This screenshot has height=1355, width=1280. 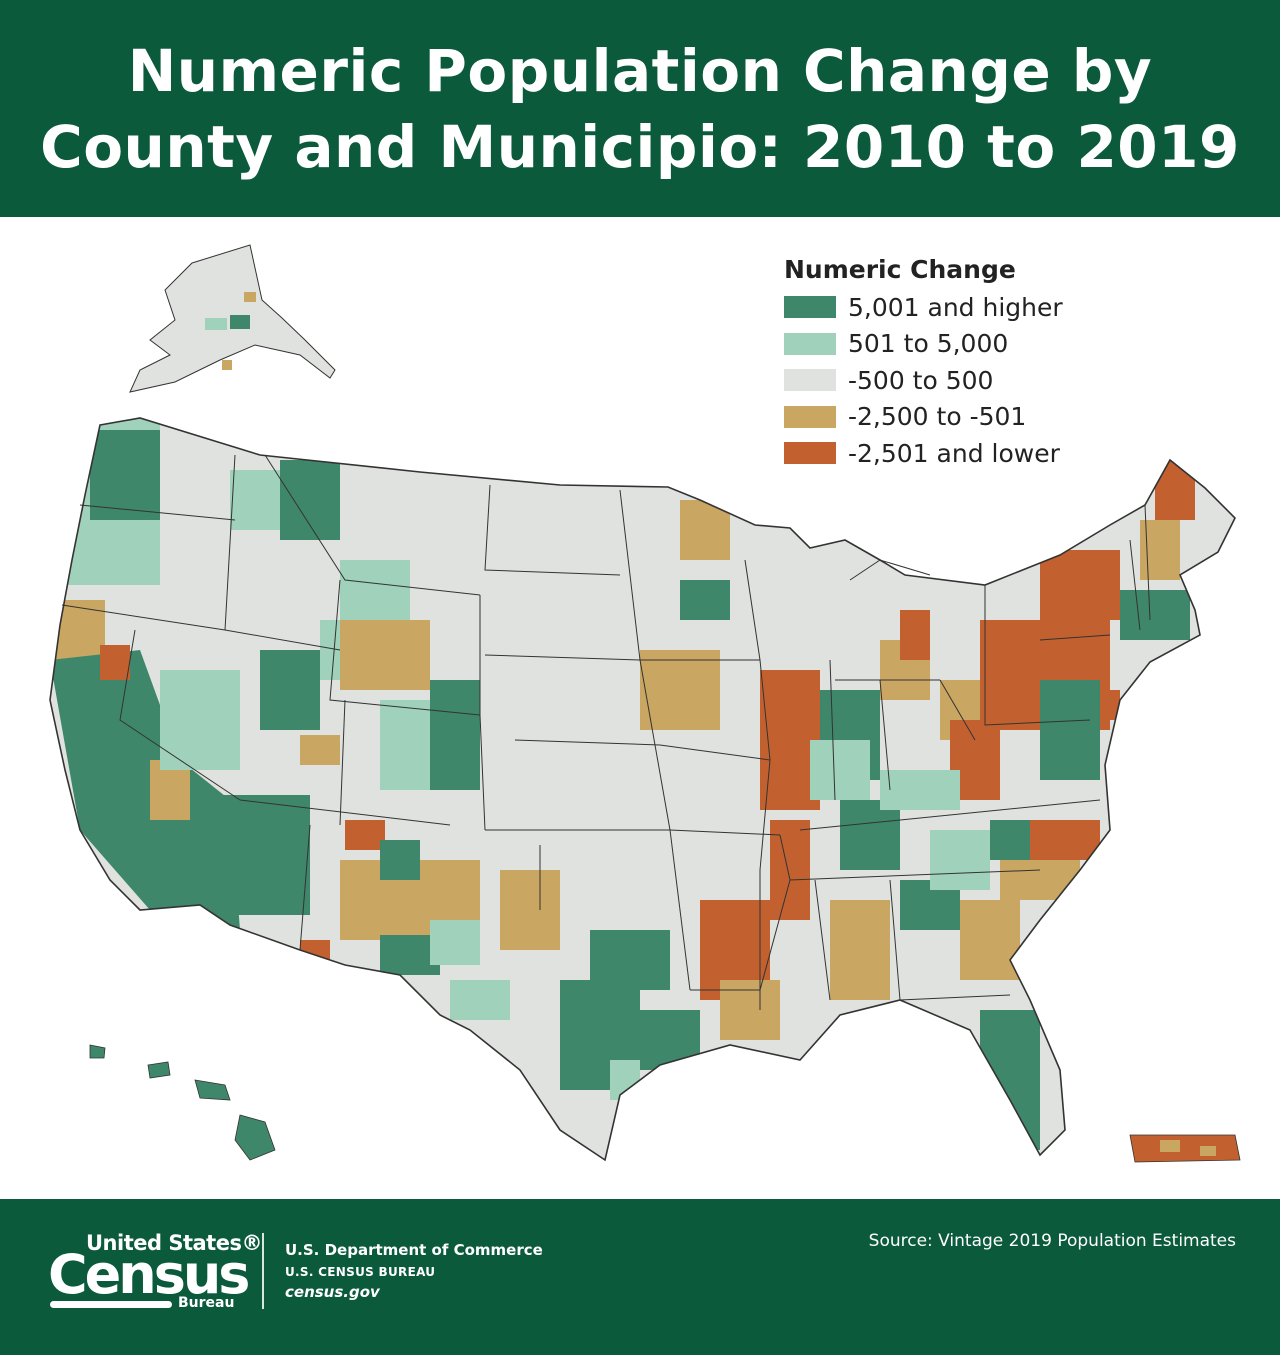 What do you see at coordinates (159, 1070) in the screenshot?
I see `hawaii-oahu` at bounding box center [159, 1070].